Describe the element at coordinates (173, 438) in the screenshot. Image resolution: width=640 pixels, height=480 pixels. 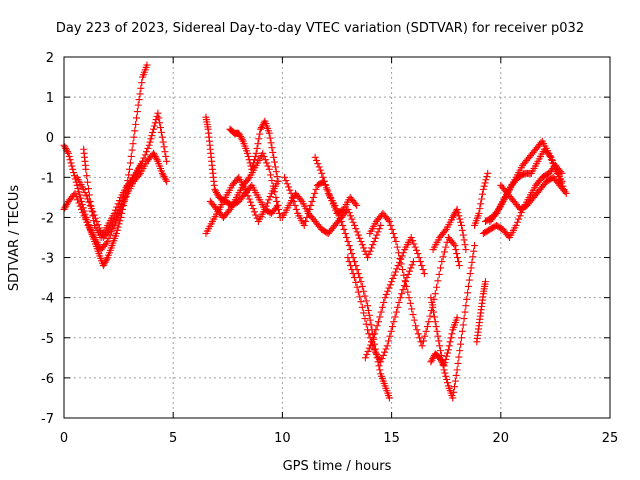
I see `x-tick-label: 5` at that location.